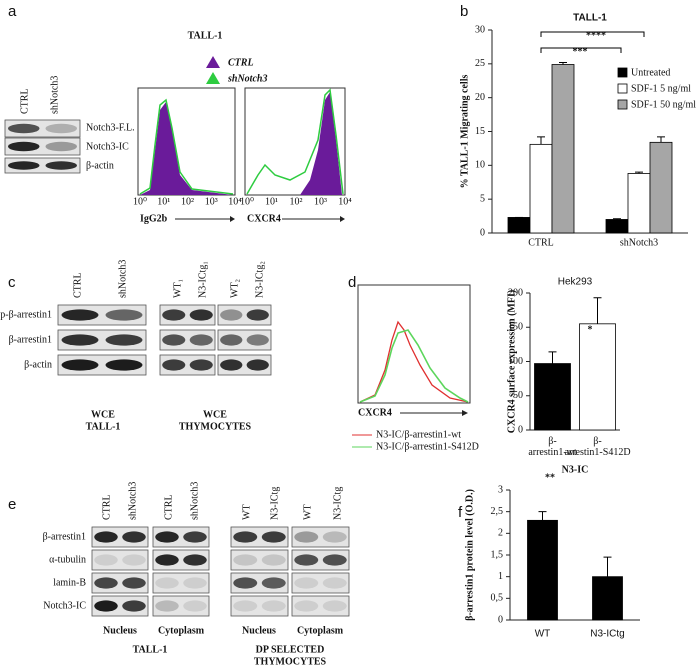  Describe the element at coordinates (12, 282) in the screenshot. I see `panel-letter: c` at that location.